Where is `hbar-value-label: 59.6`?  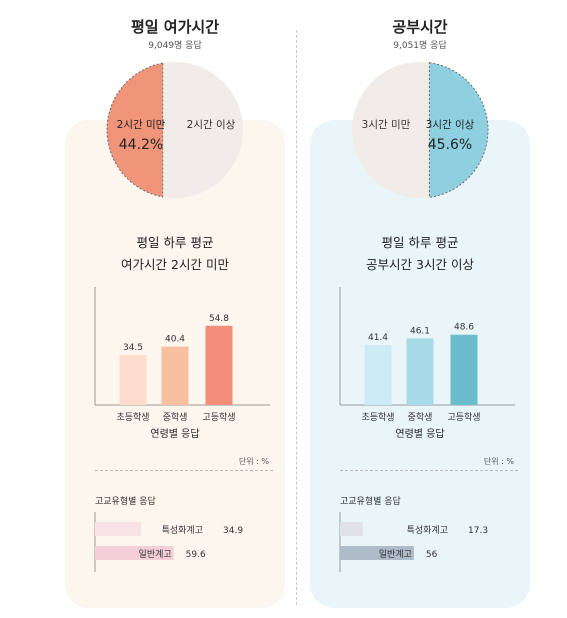 hbar-value-label: 59.6 is located at coordinates (196, 555).